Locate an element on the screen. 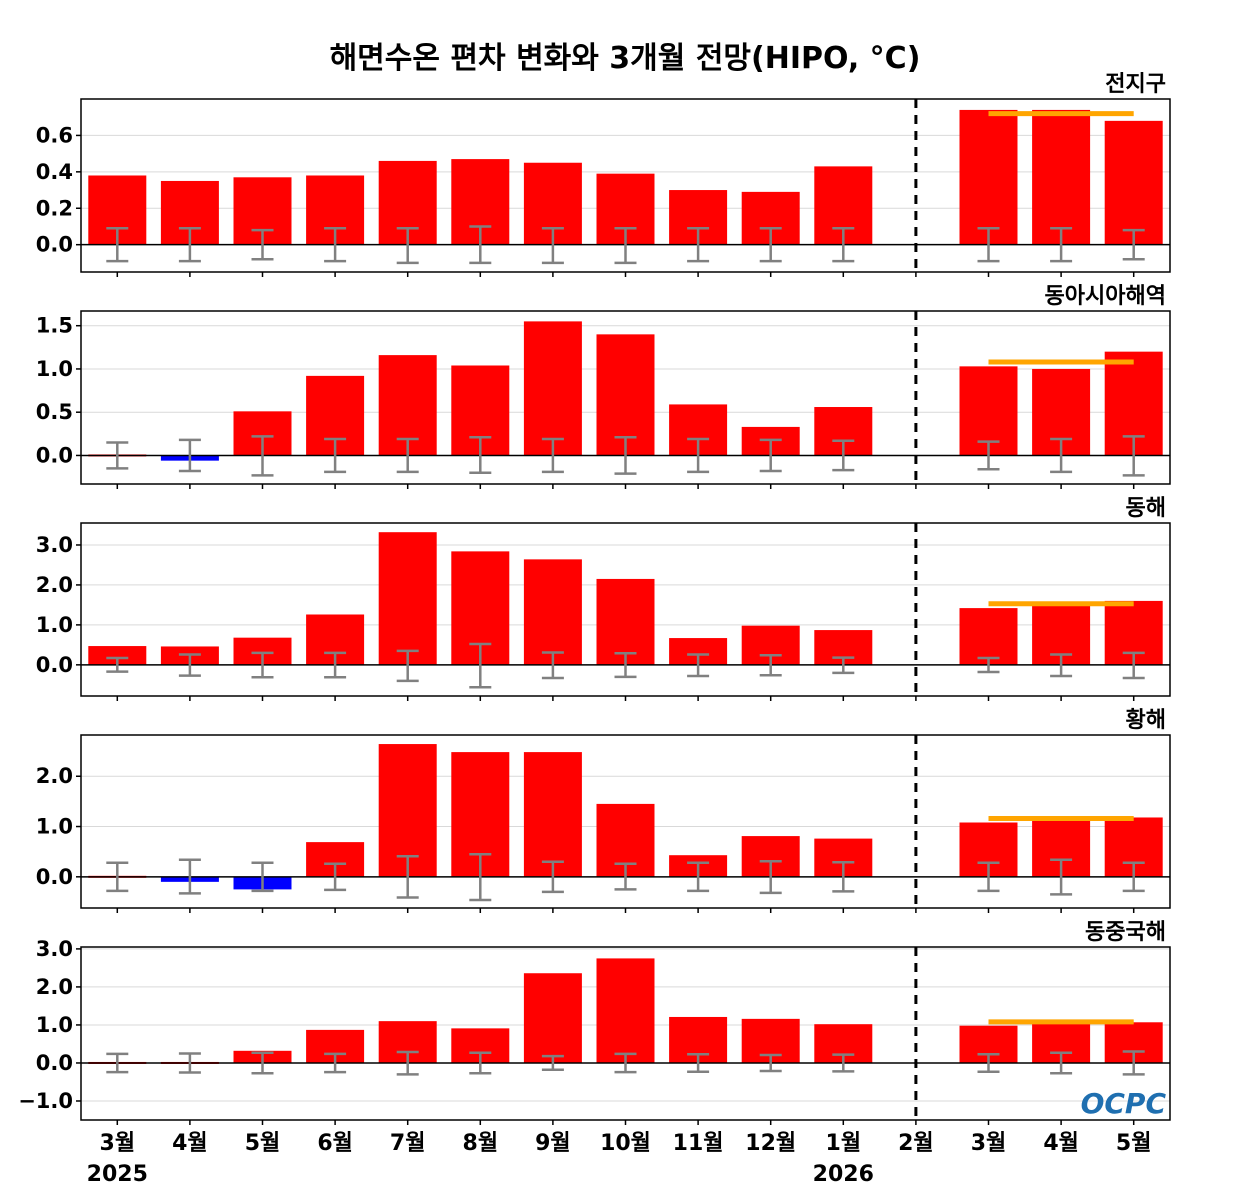 The width and height of the screenshot is (1250, 1200). x-tick-label: 5월 is located at coordinates (1134, 1143).